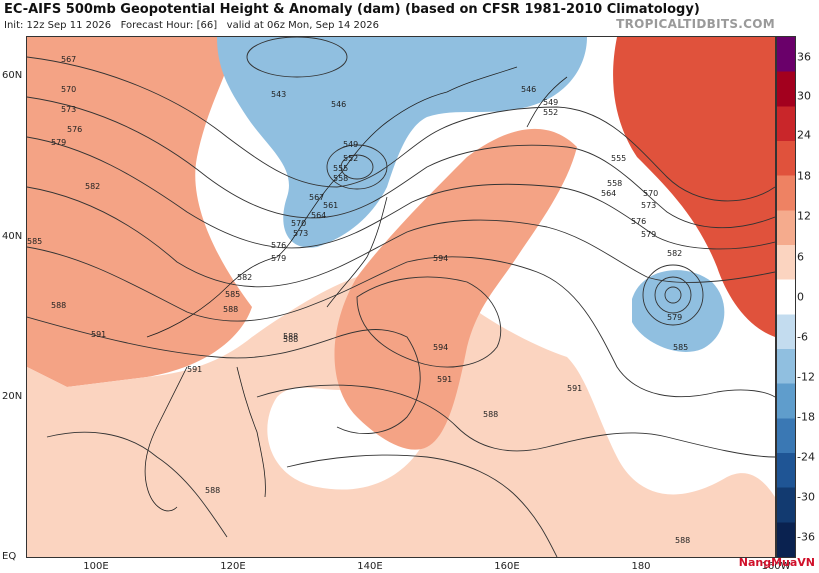 The width and height of the screenshot is (819, 573). I want to click on colorbar-label: -30, so click(806, 497).